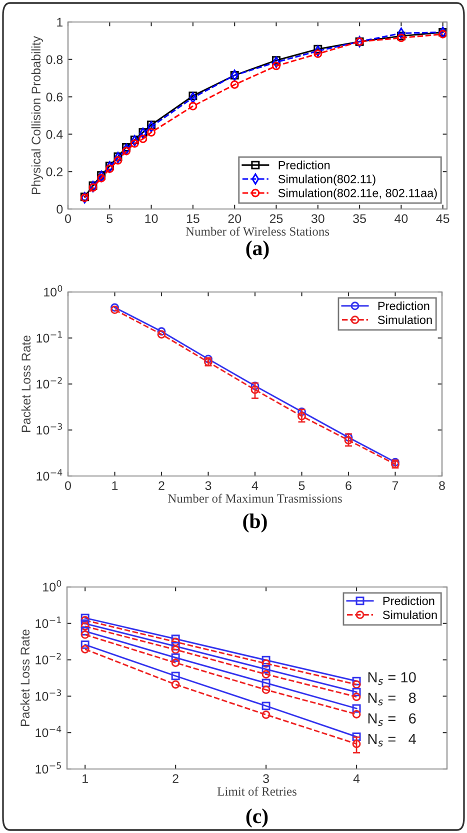  Describe the element at coordinates (257, 818) in the screenshot. I see `text: (c)` at that location.